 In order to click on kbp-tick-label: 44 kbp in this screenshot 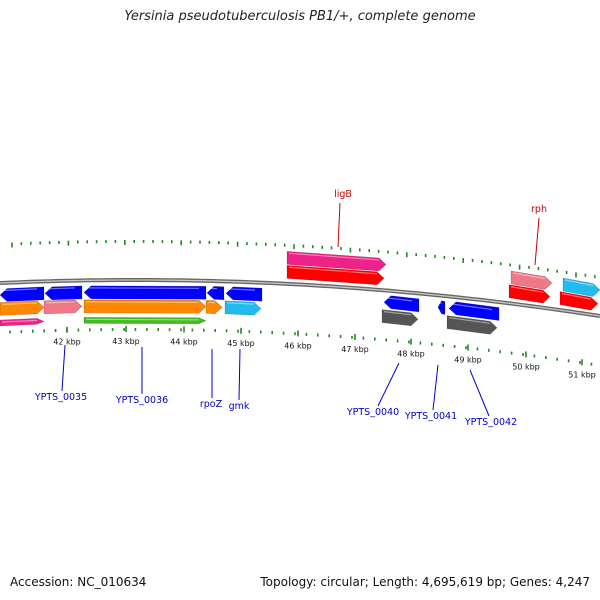, I will do `click(184, 341)`.